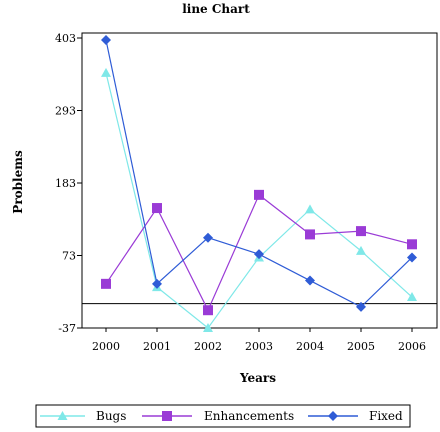  Describe the element at coordinates (69, 256) in the screenshot. I see `y-tick-label: 73` at that location.